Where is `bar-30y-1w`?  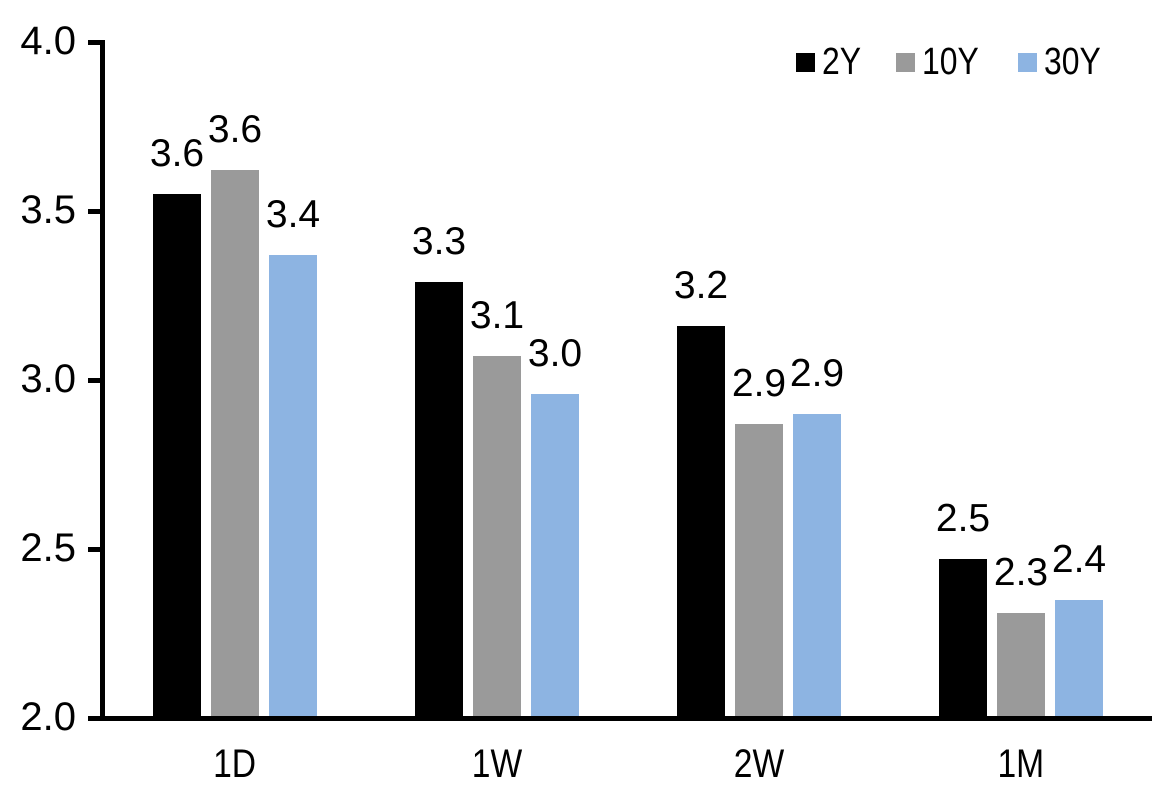 bar-30y-1w is located at coordinates (555, 554).